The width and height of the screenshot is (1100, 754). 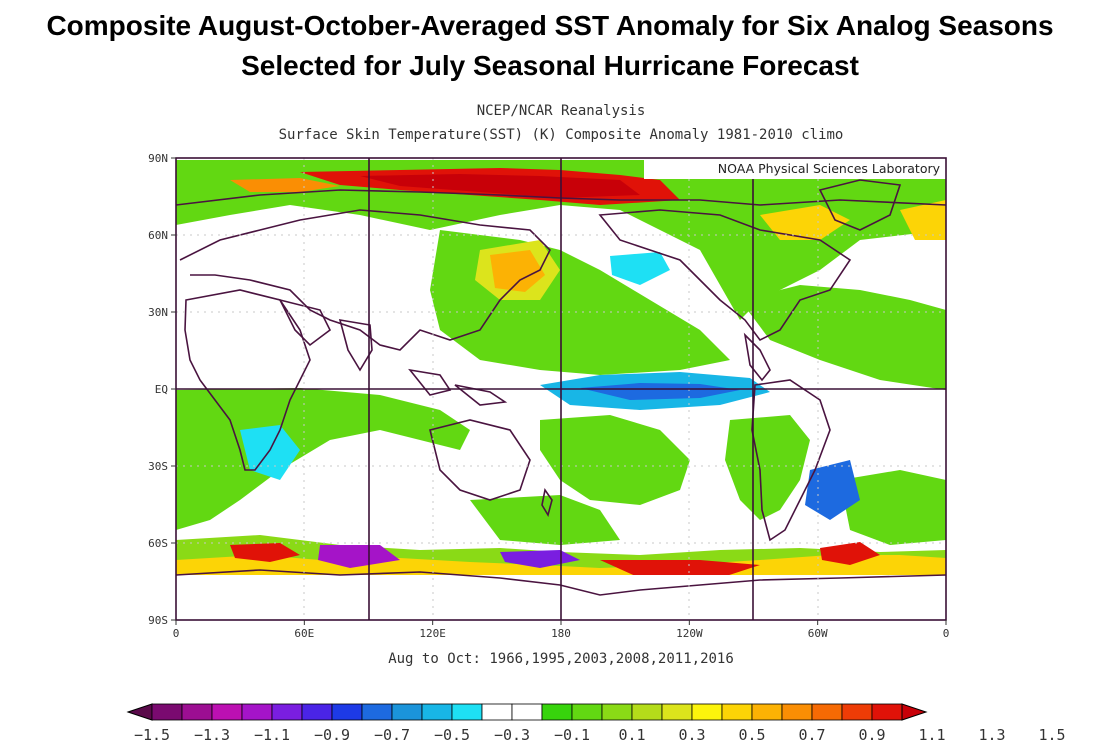 What do you see at coordinates (1051, 735) in the screenshot?
I see `colorbar-label: 1.5` at bounding box center [1051, 735].